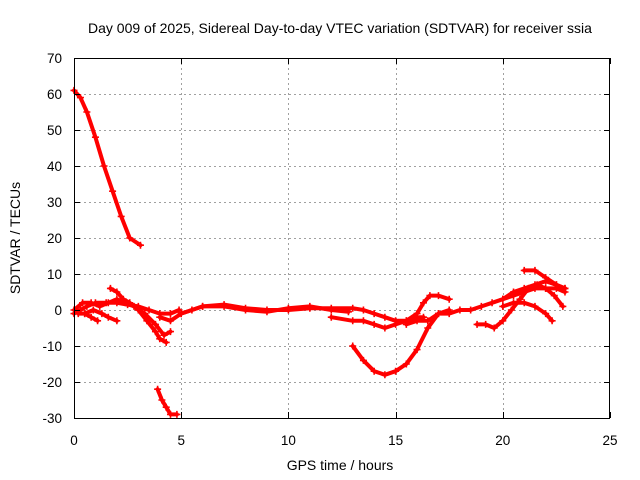 This screenshot has height=480, width=640. What do you see at coordinates (54, 130) in the screenshot?
I see `y-tick-label: 50` at bounding box center [54, 130].